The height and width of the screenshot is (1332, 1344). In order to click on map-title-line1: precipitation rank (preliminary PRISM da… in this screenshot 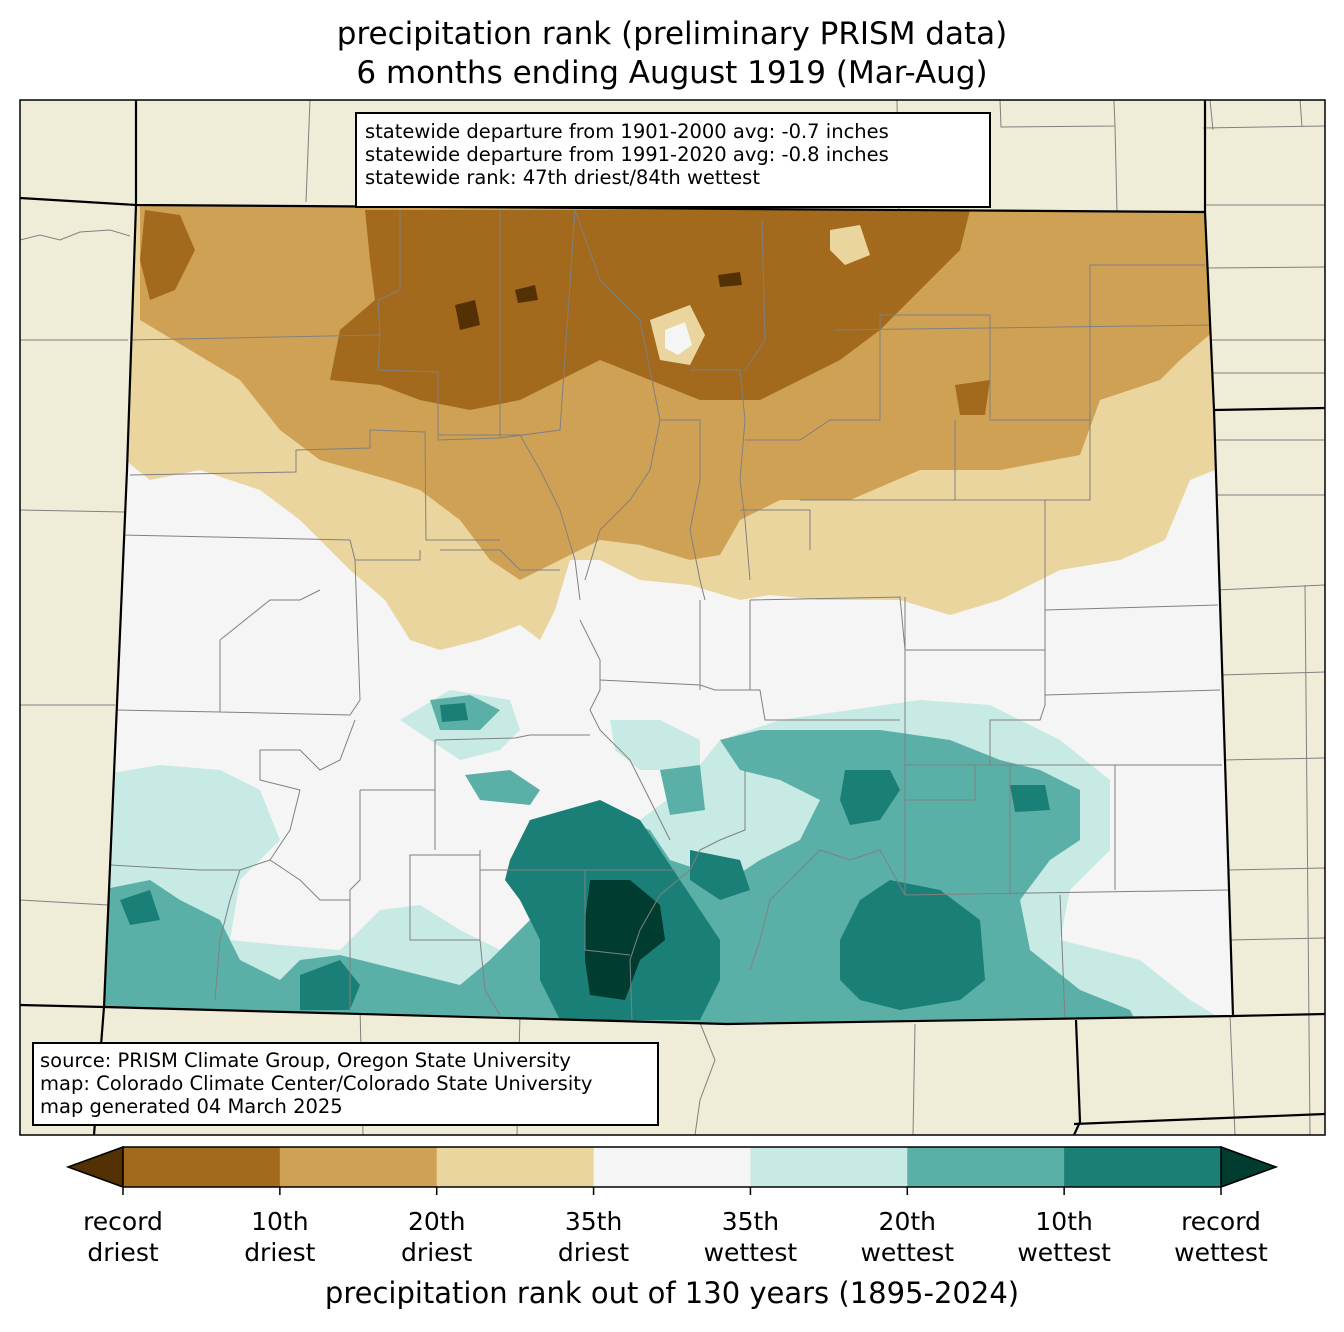, I will do `click(672, 34)`.